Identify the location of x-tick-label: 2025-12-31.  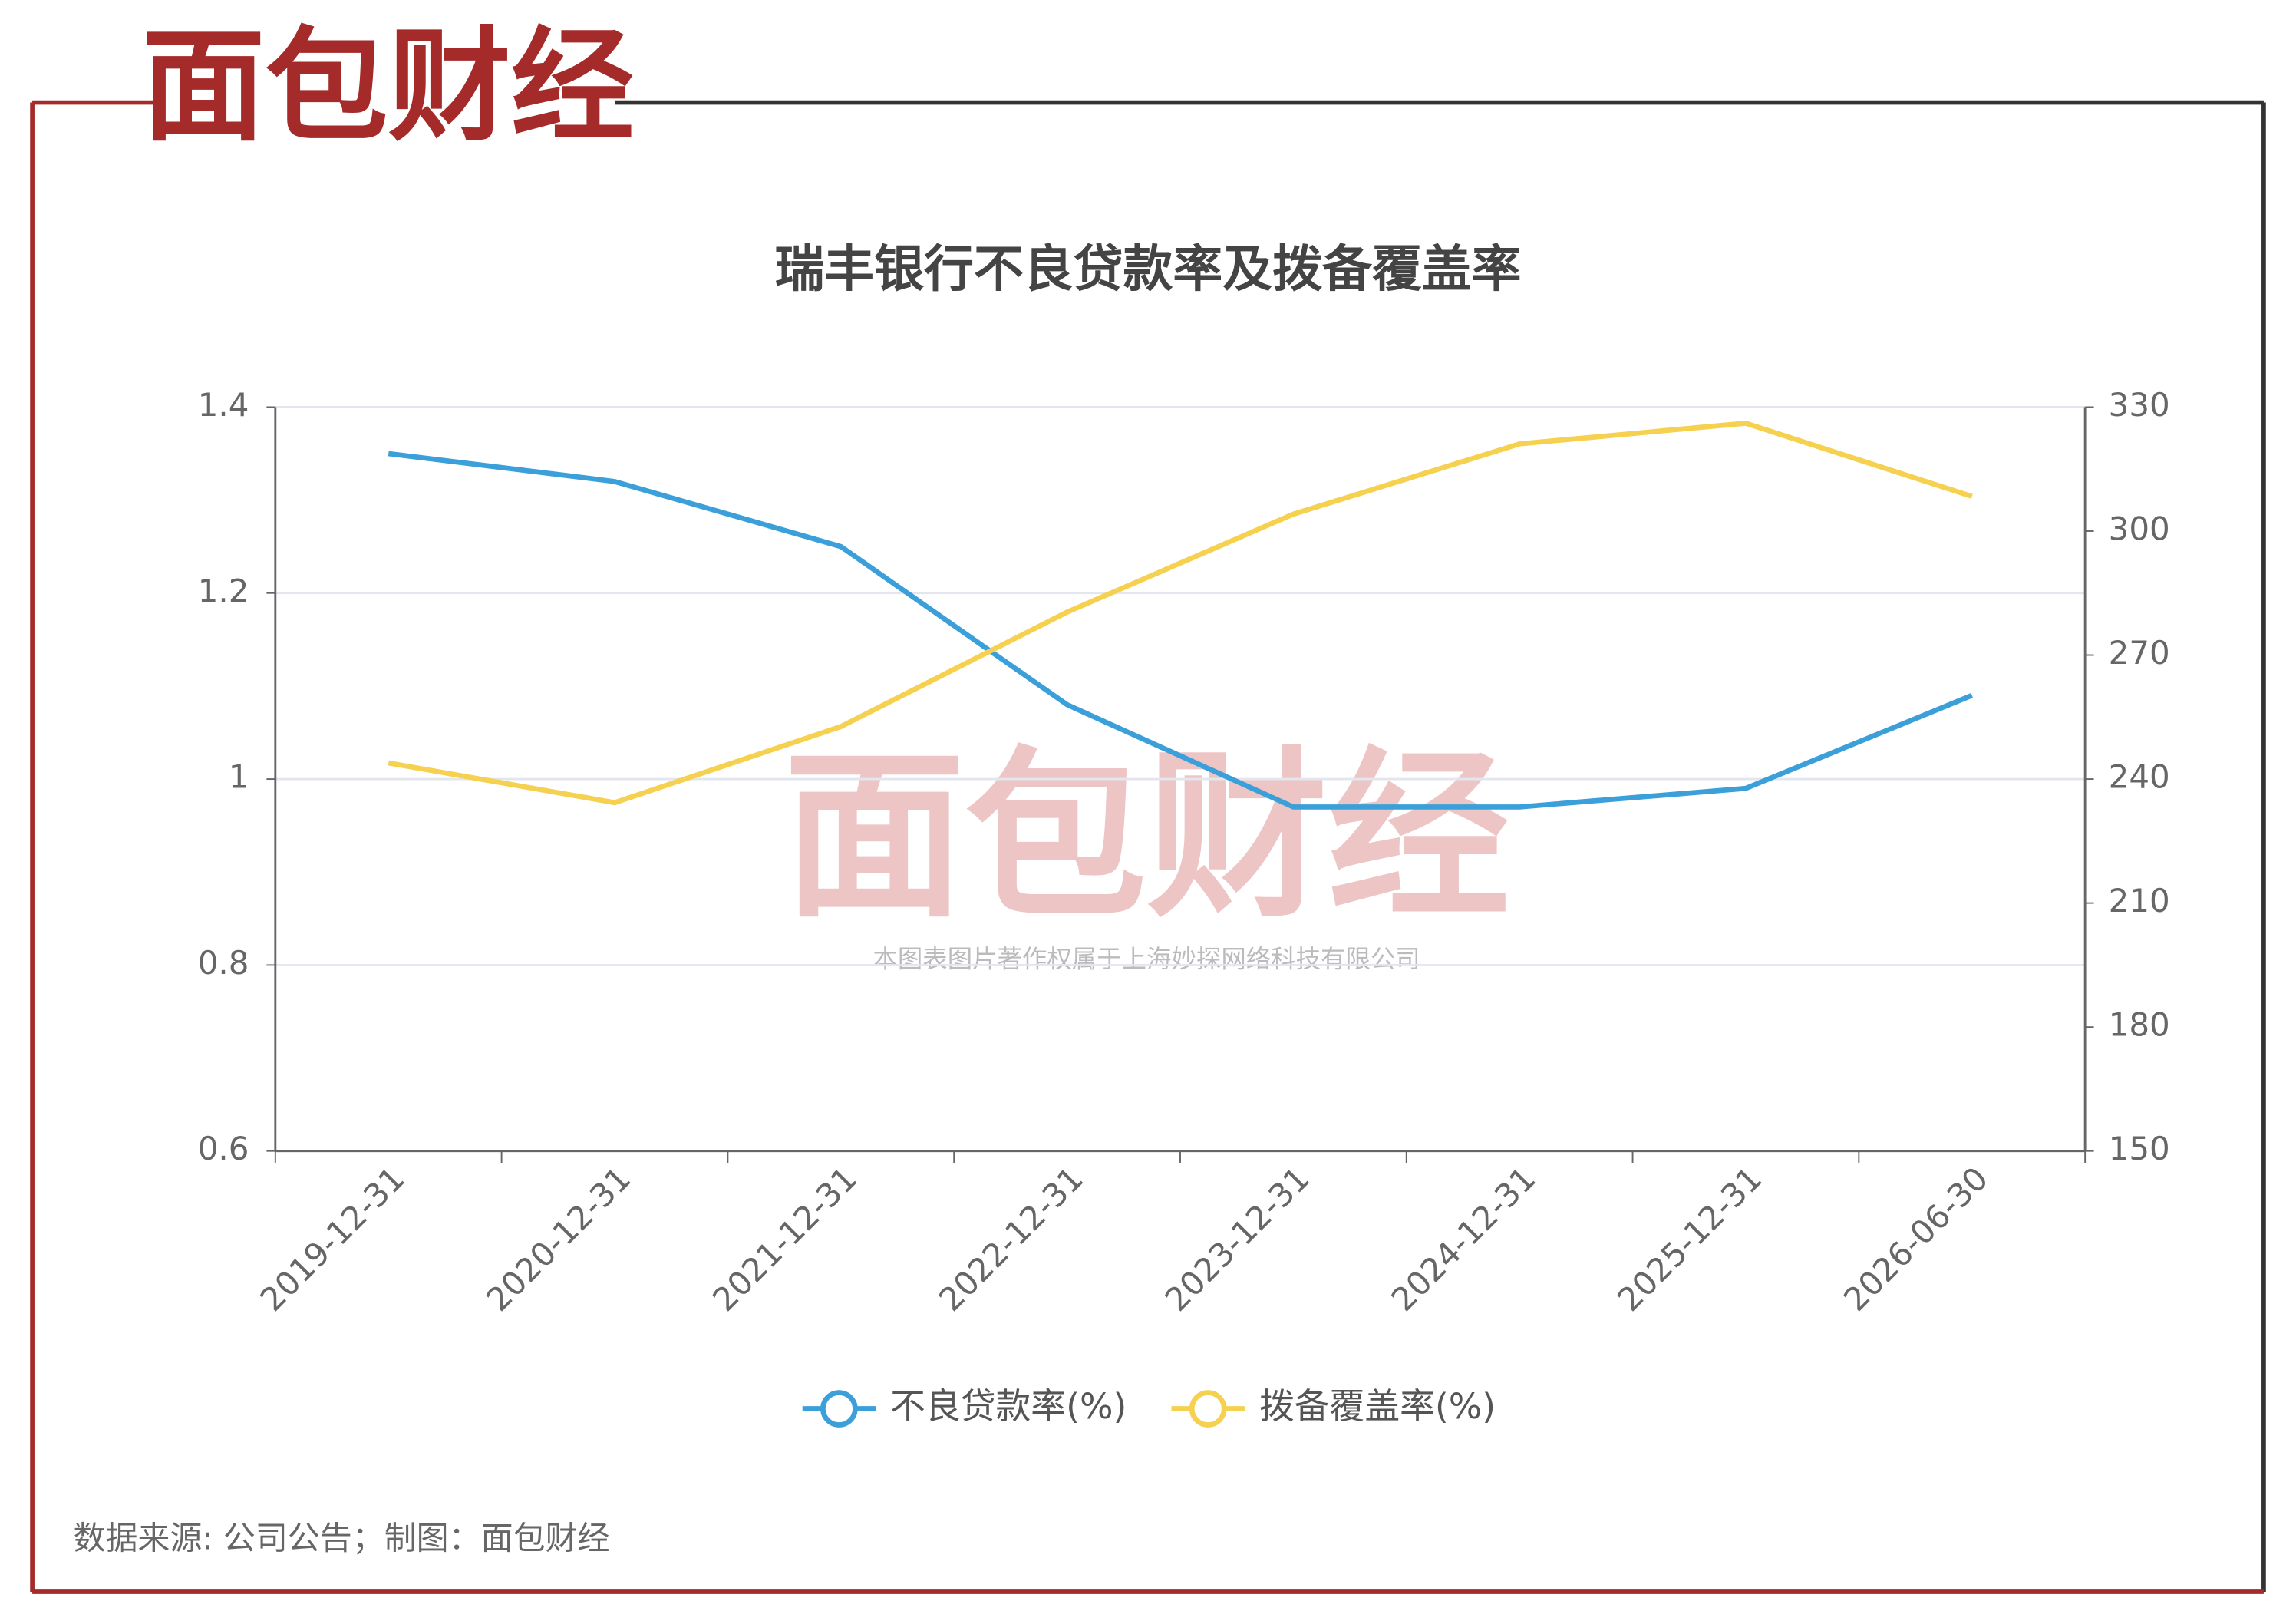
(1689, 1239).